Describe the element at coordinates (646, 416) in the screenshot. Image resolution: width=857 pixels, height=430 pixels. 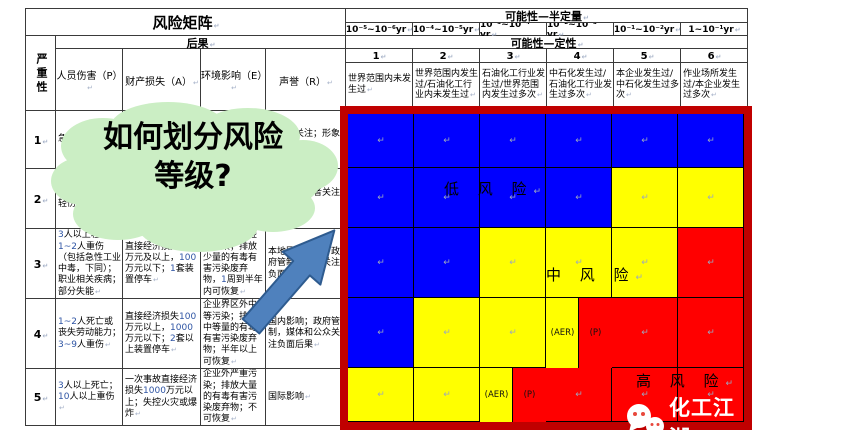
I see `wechat-bubbles-icon` at that location.